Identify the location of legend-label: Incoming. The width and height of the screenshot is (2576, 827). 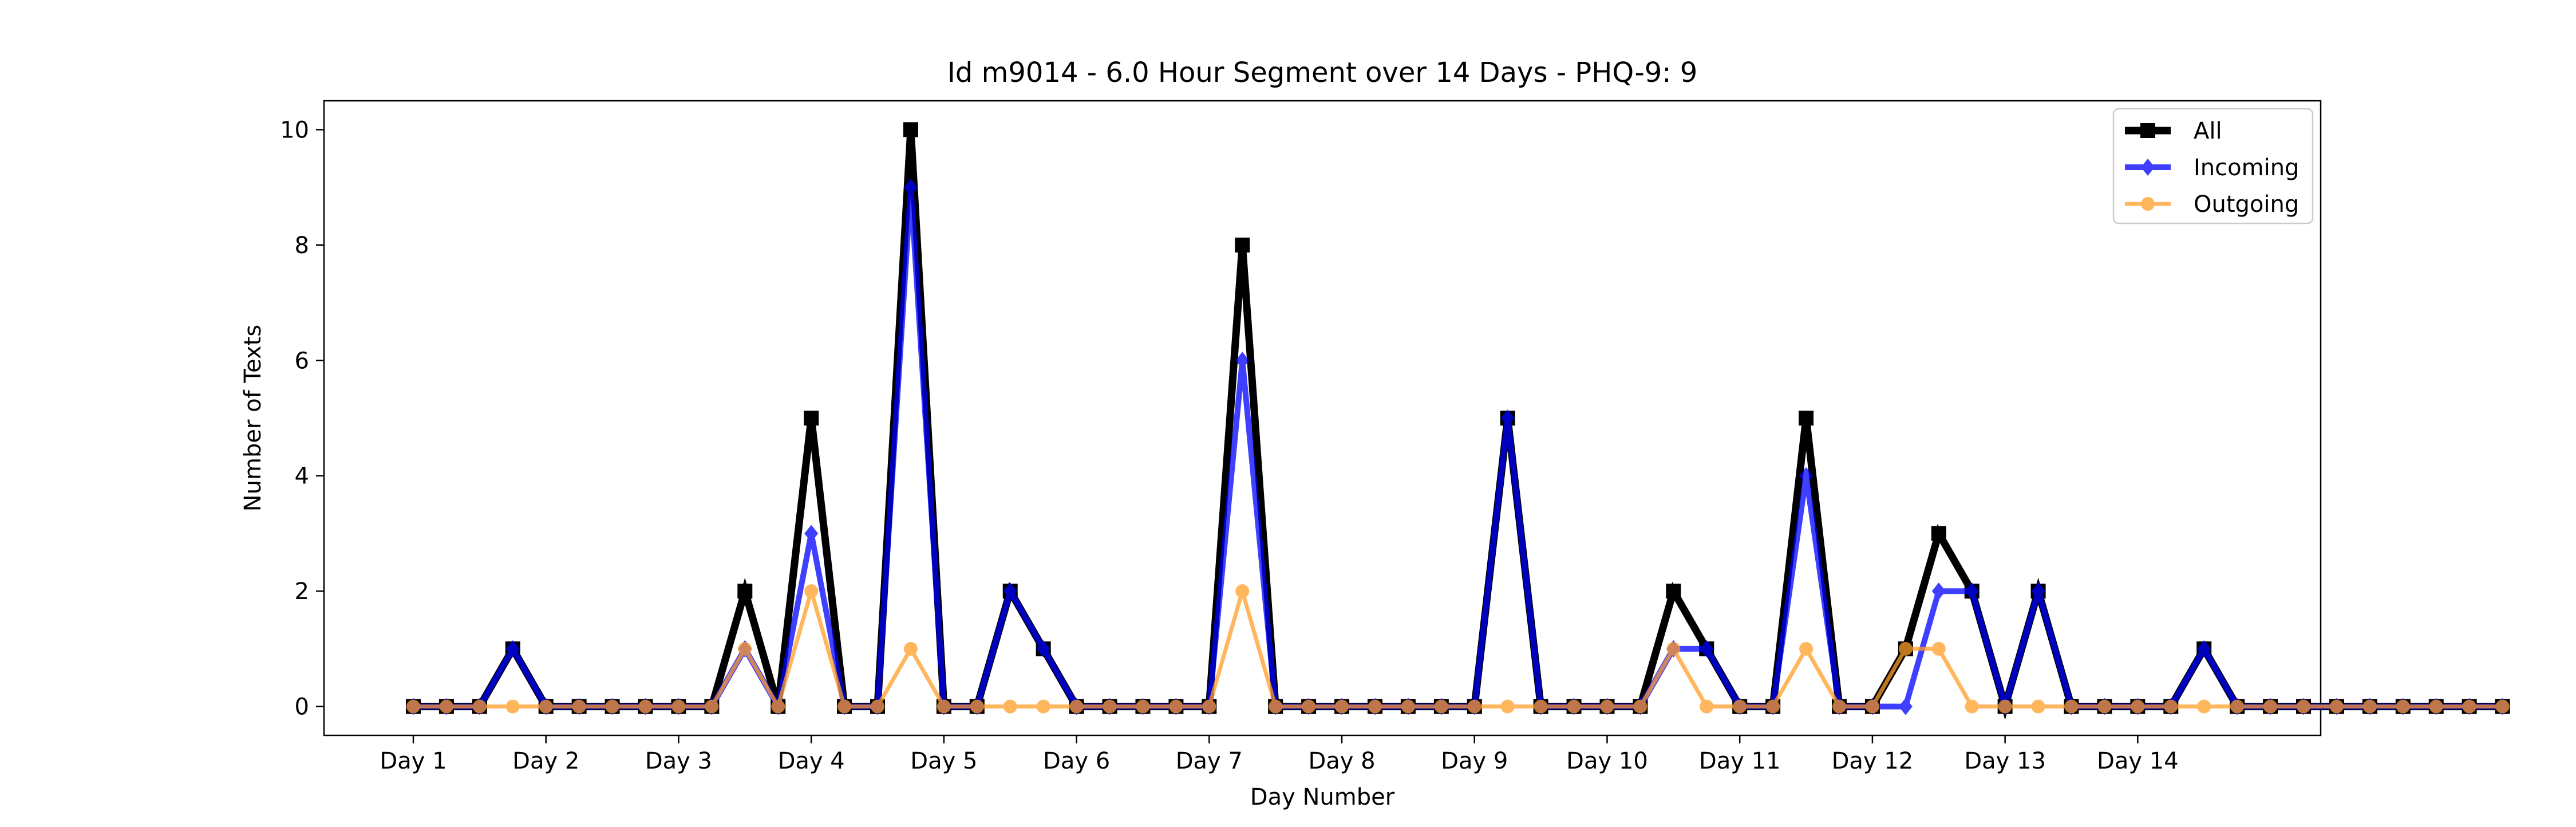
(2246, 168).